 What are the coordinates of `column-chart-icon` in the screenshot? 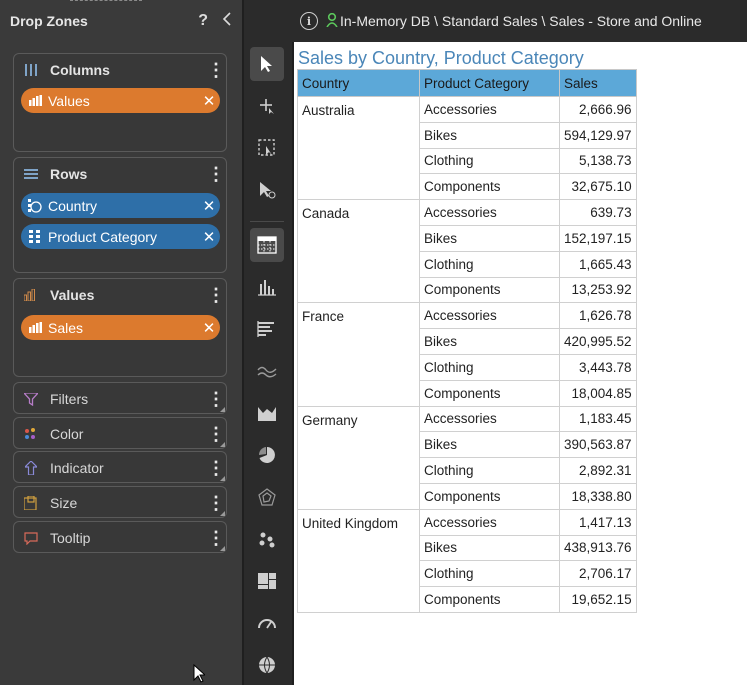 It's located at (267, 287).